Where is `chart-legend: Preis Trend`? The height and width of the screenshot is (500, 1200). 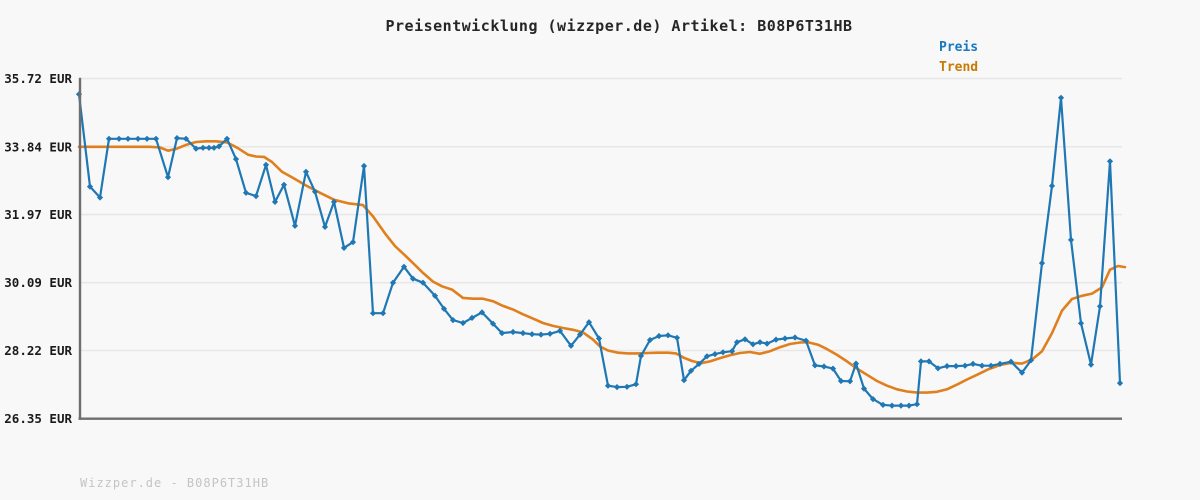 chart-legend: Preis Trend is located at coordinates (958, 58).